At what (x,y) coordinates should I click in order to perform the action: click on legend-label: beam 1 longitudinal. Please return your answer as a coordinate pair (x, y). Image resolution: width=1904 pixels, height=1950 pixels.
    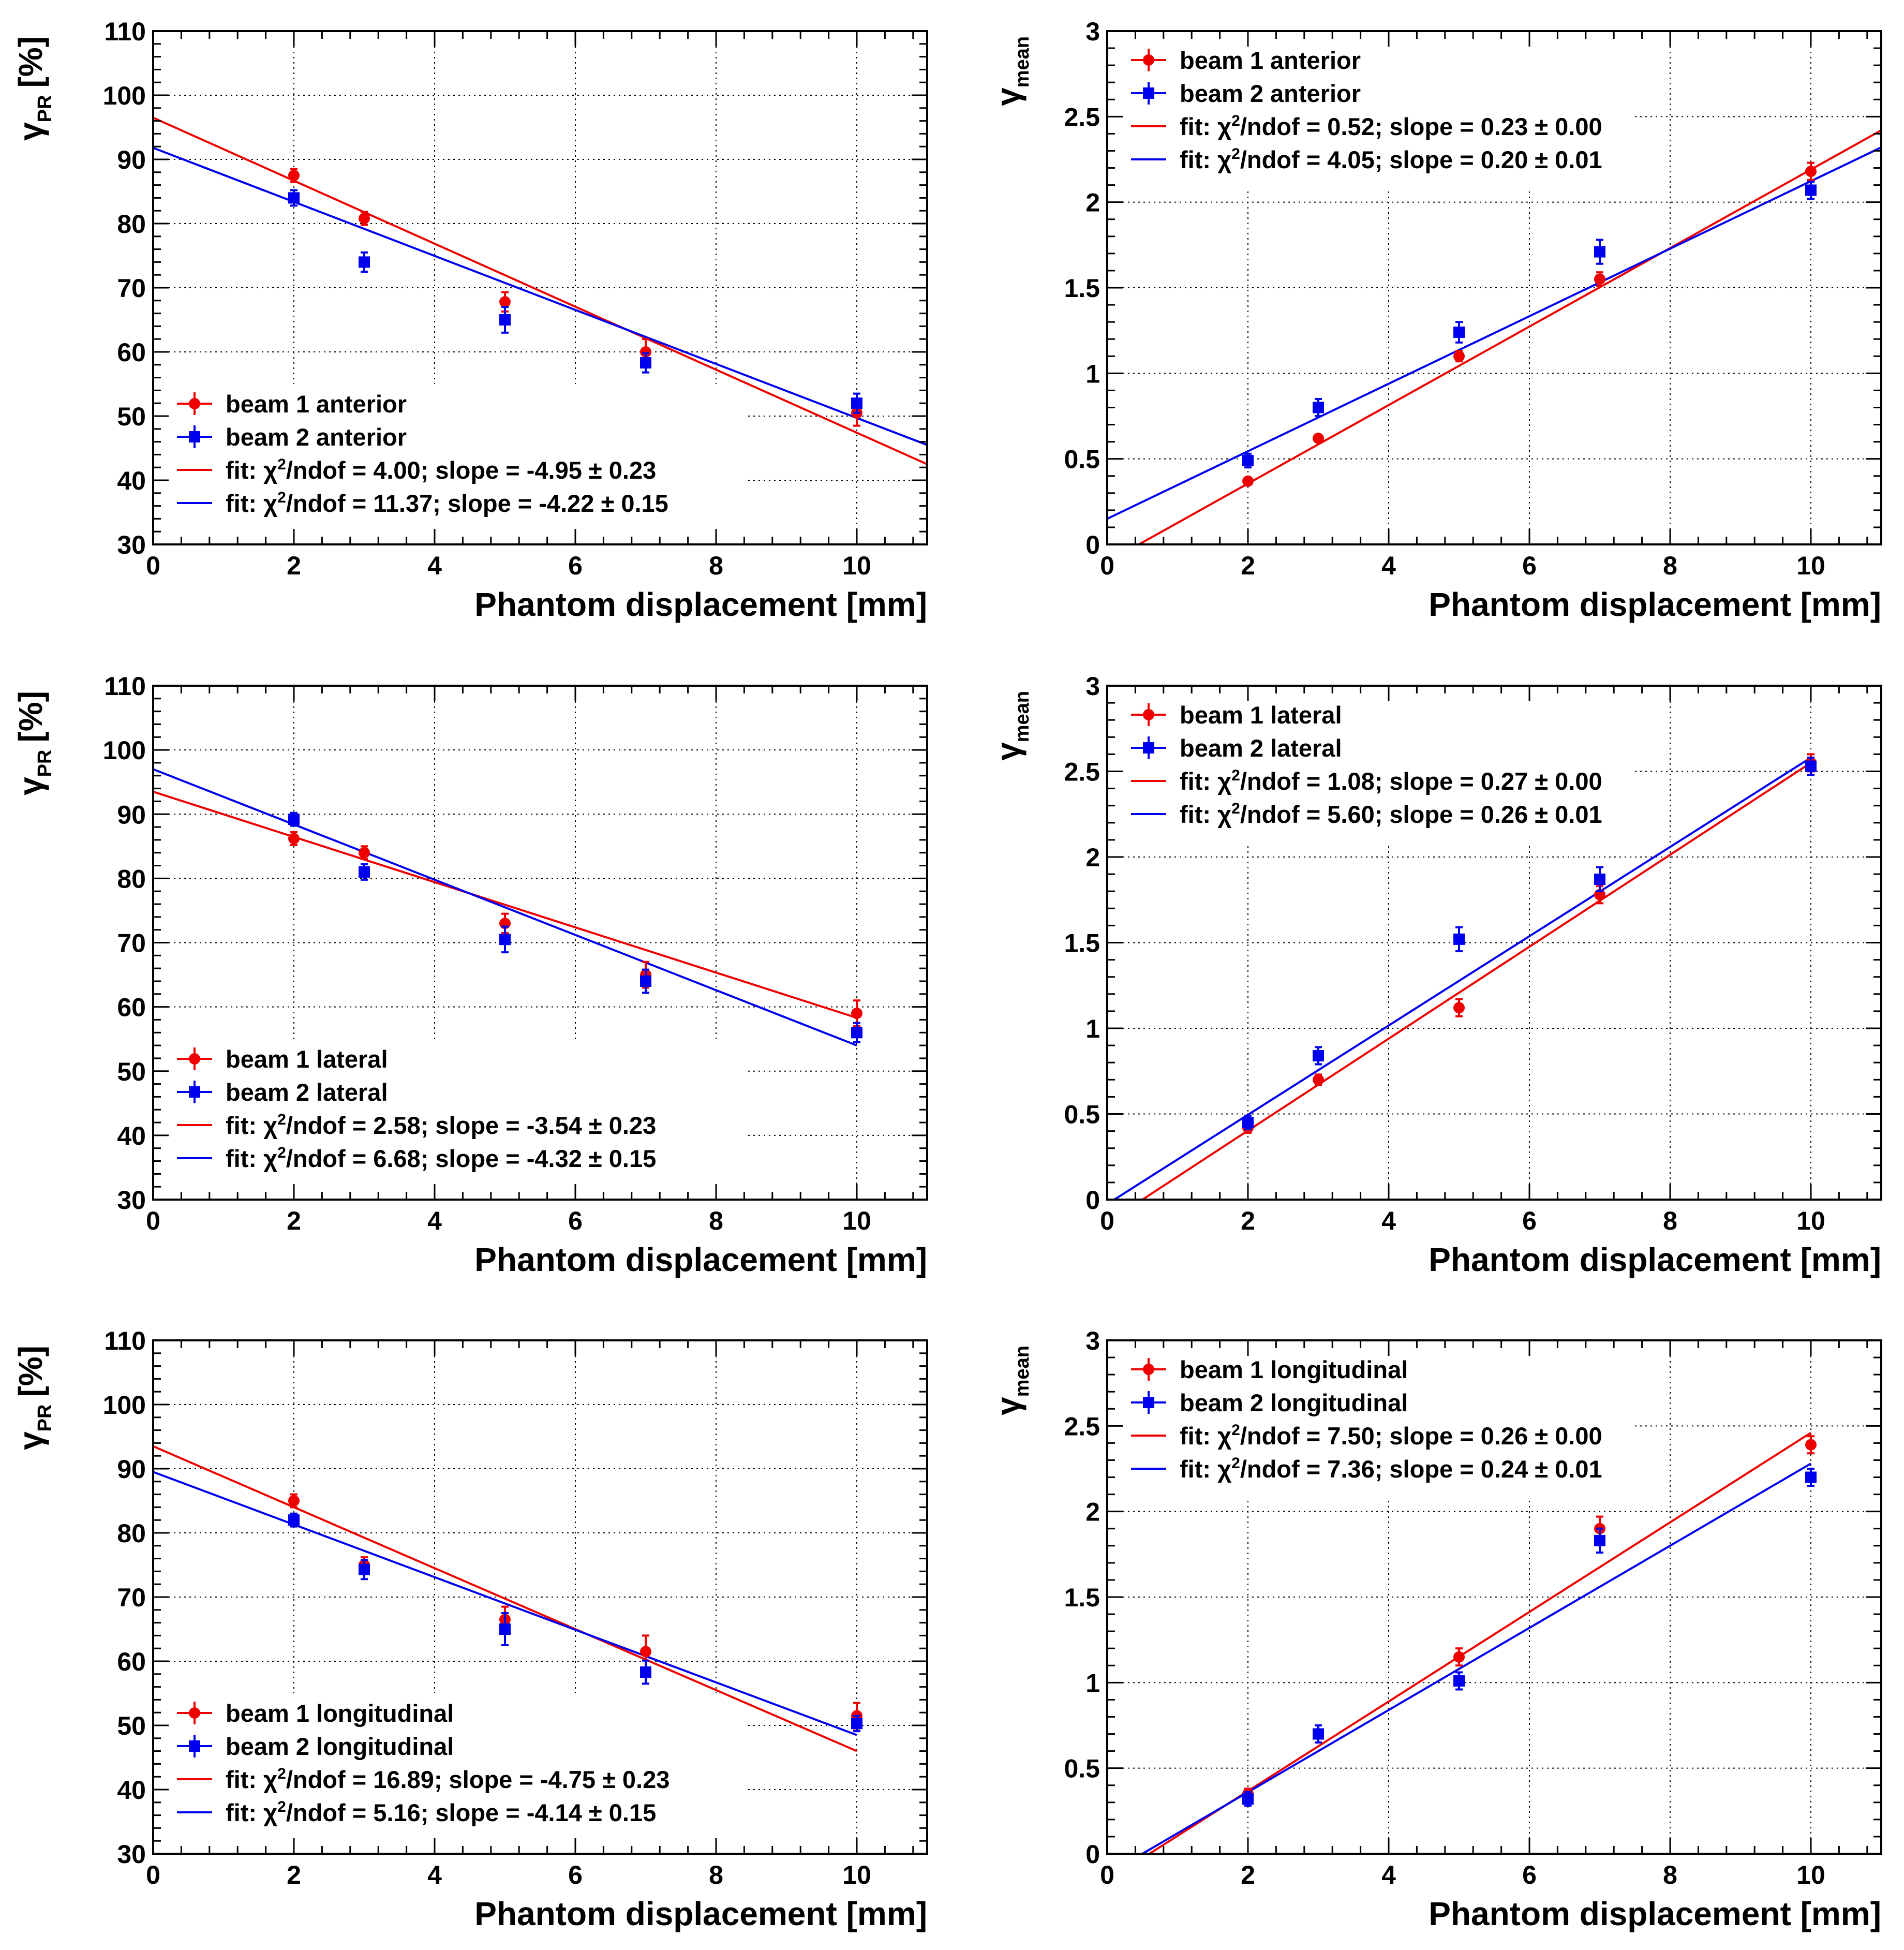
    Looking at the image, I should click on (1294, 1370).